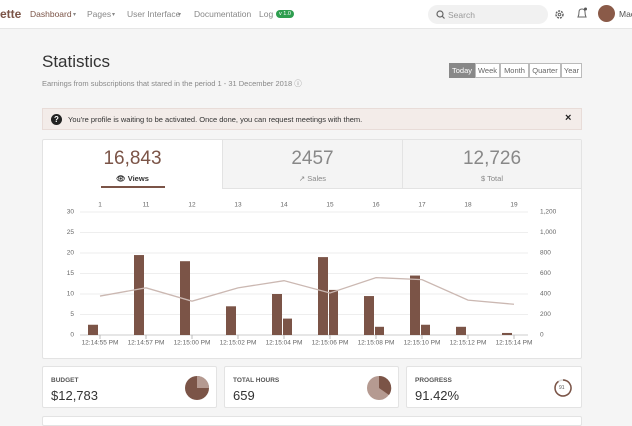 This screenshot has height=426, width=632. I want to click on alert-close: ×, so click(568, 118).